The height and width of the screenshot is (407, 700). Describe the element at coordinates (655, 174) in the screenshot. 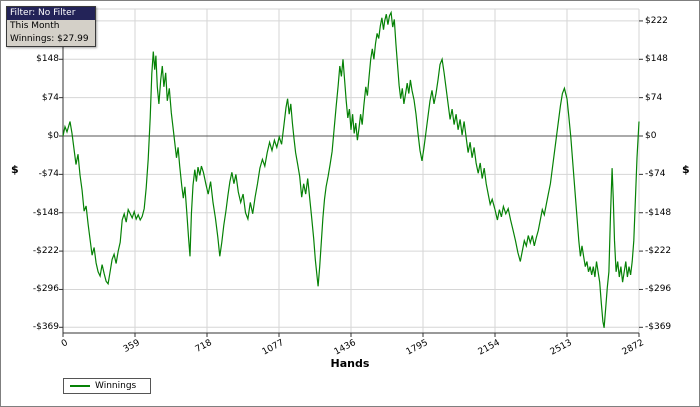

I see `y-axis-tick-label-right: -$74` at that location.